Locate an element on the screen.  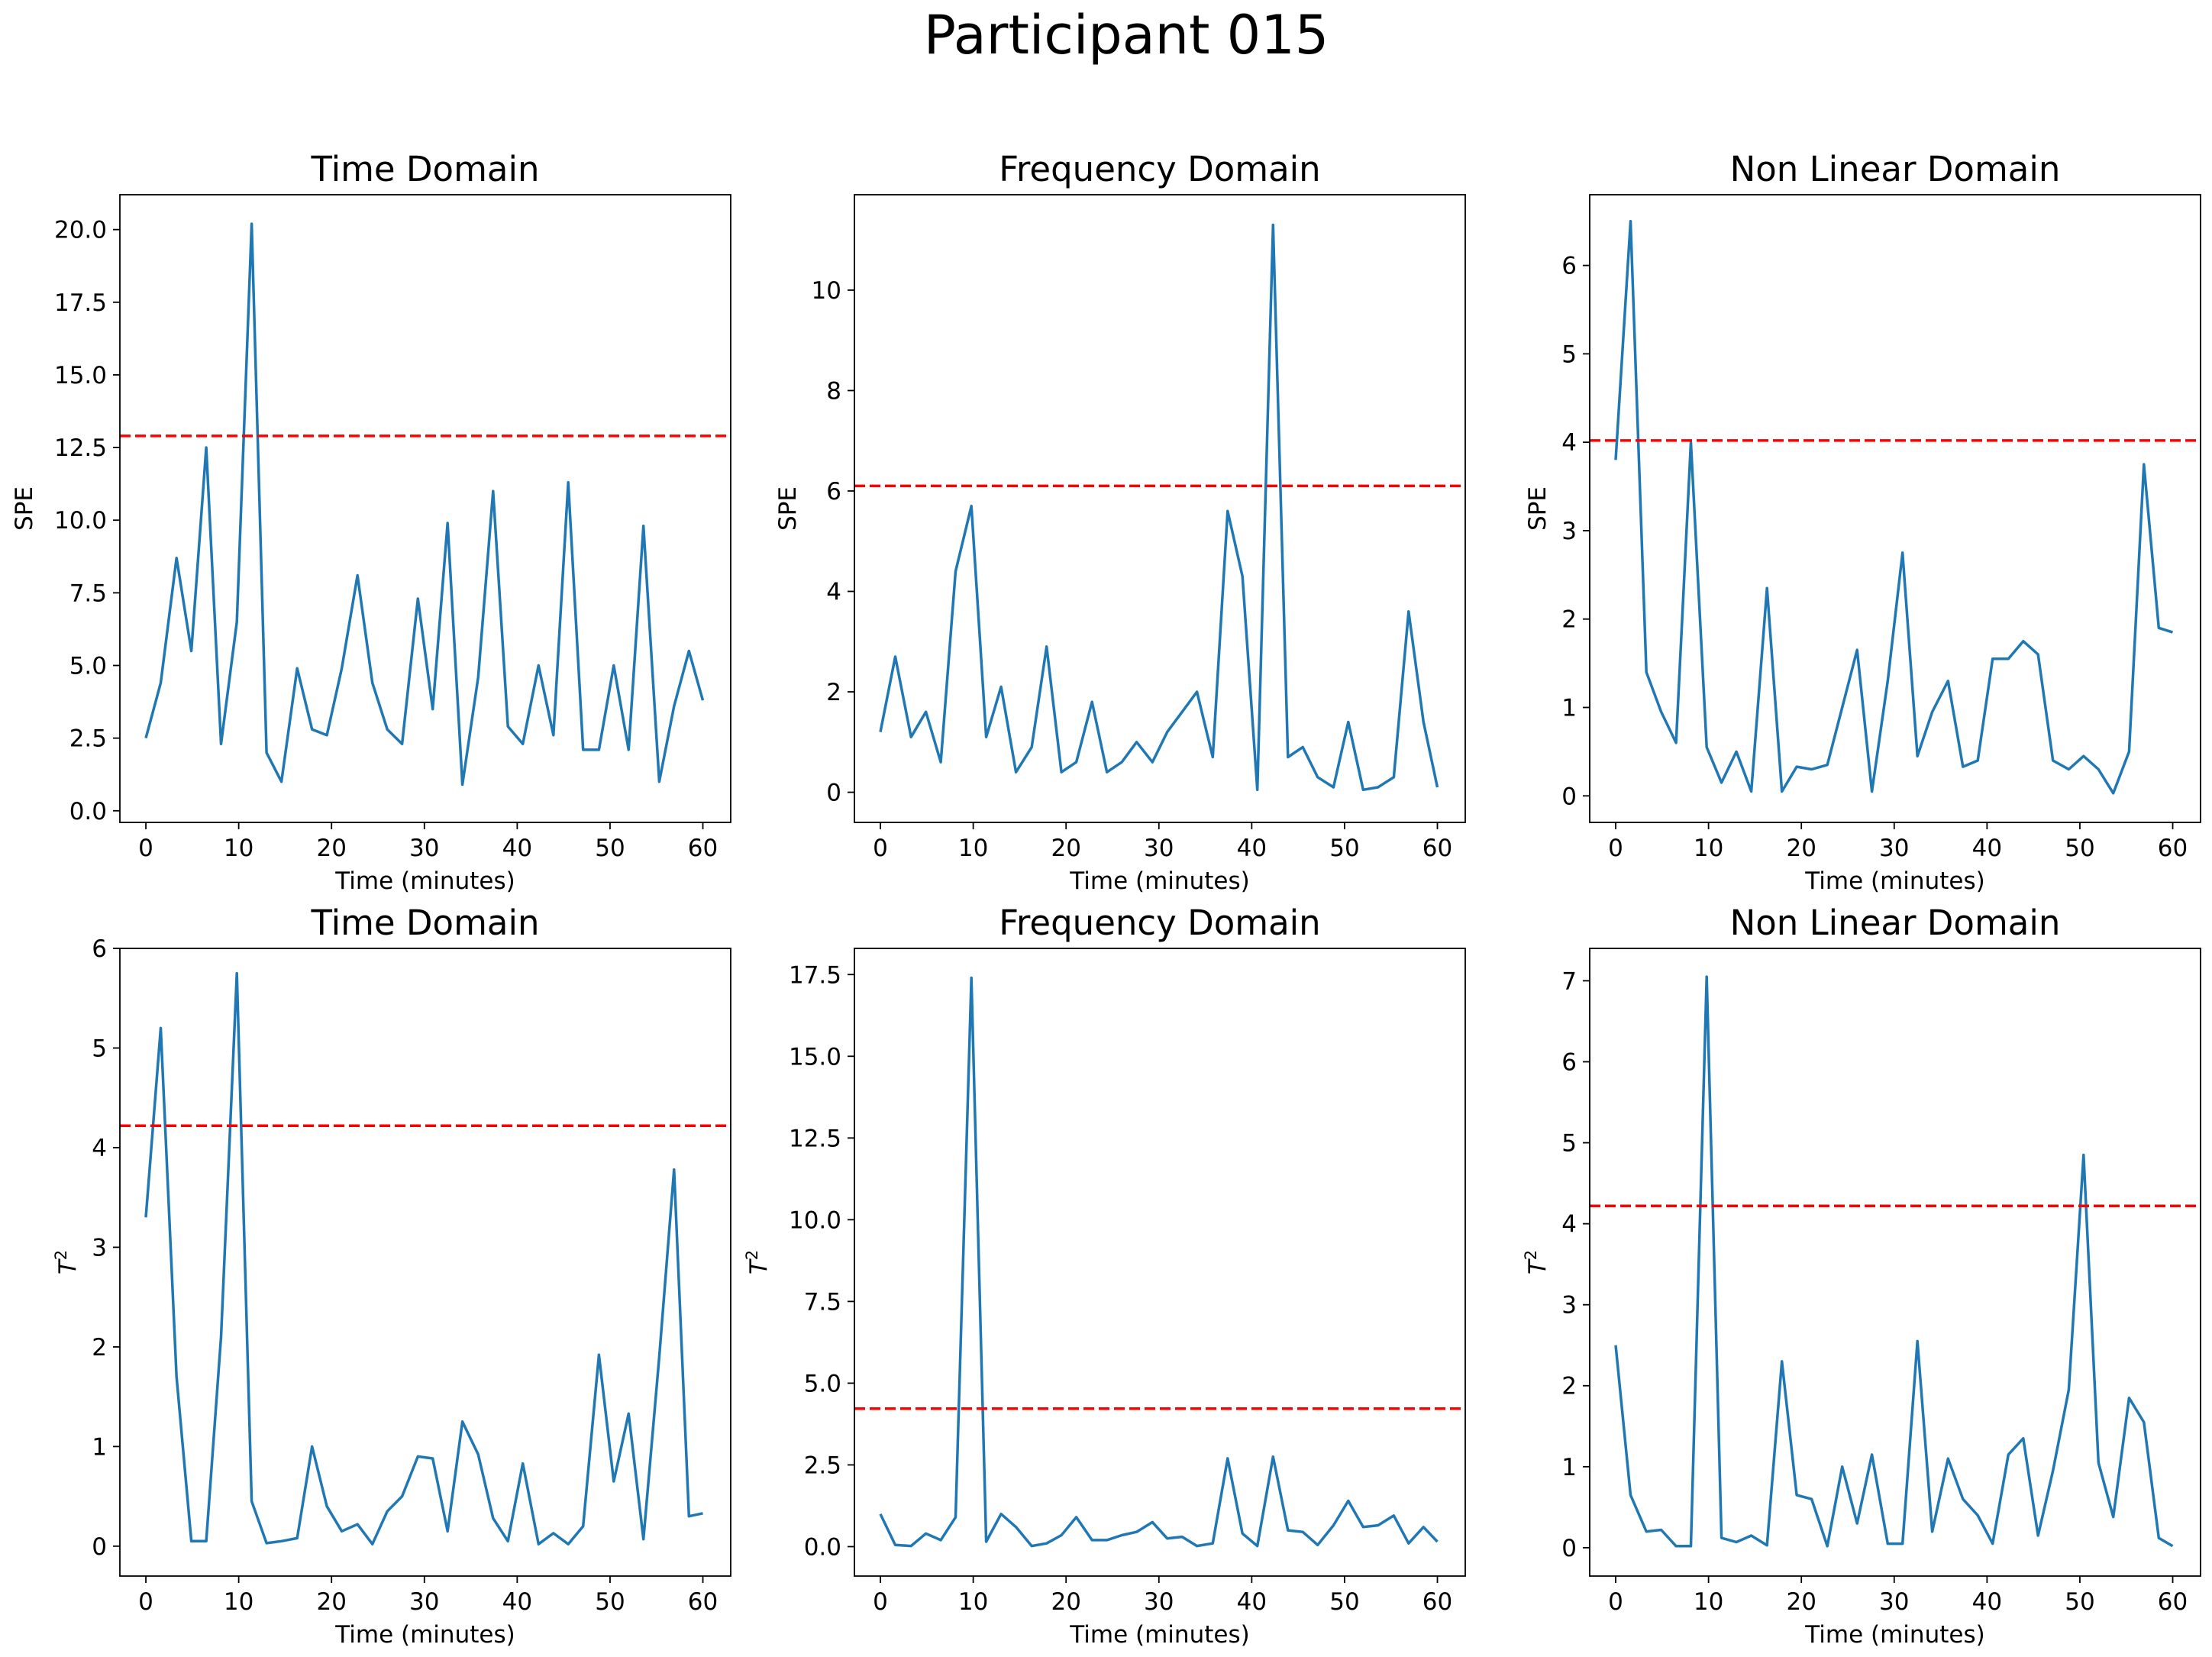
y-tick-label: 7.5 is located at coordinates (822, 1302).